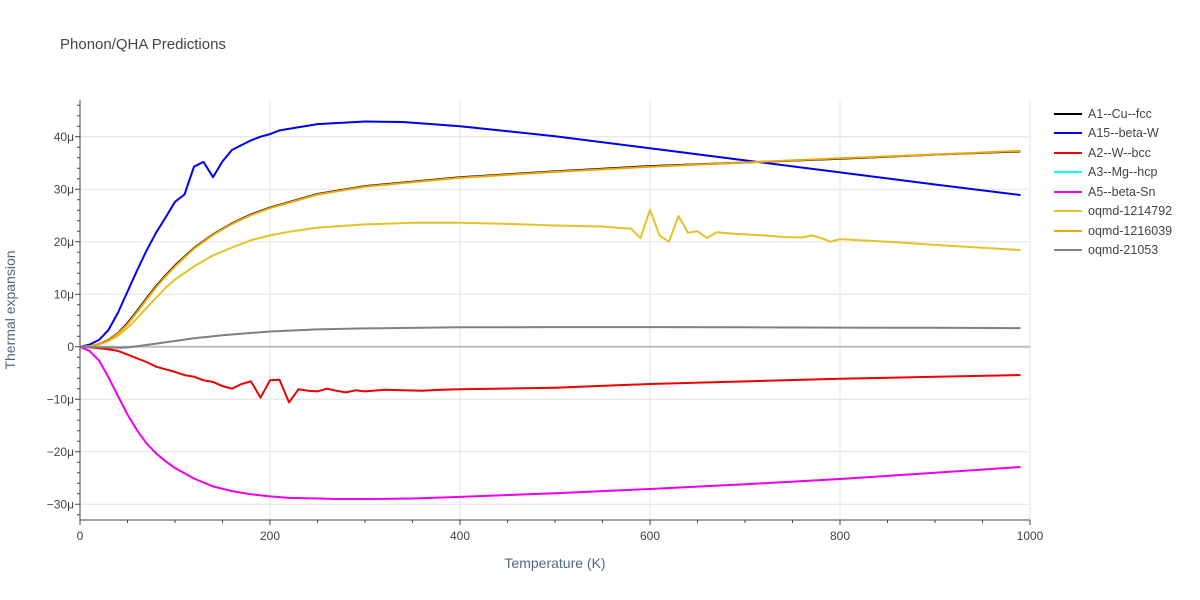 The image size is (1200, 600). What do you see at coordinates (550, 374) in the screenshot?
I see `series-line-a2-w-bcc` at bounding box center [550, 374].